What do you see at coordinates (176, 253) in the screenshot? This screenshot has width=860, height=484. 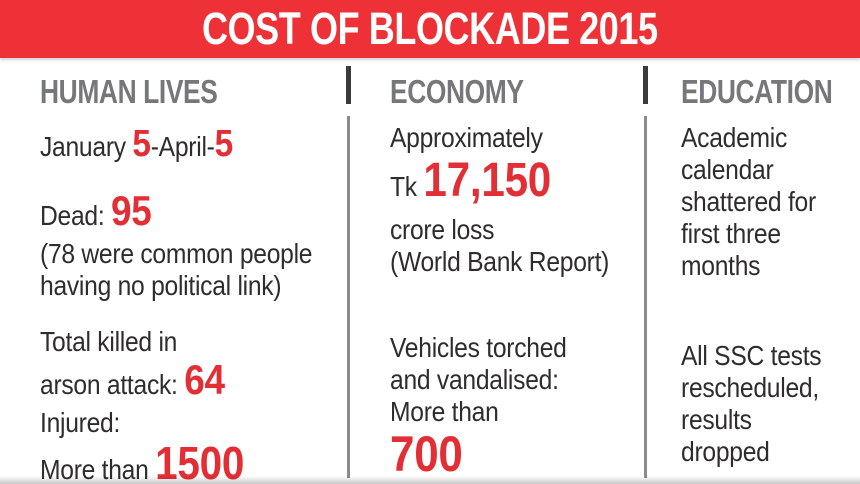 I see `dead-note-line-1: (78 were common people` at bounding box center [176, 253].